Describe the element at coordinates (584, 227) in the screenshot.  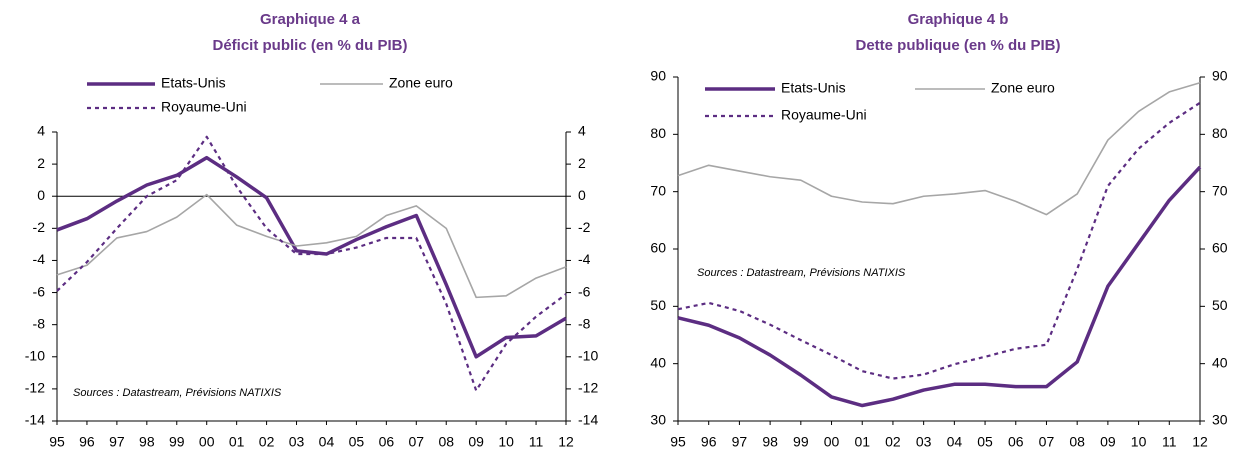
I see `y2-tick-label: -2` at that location.